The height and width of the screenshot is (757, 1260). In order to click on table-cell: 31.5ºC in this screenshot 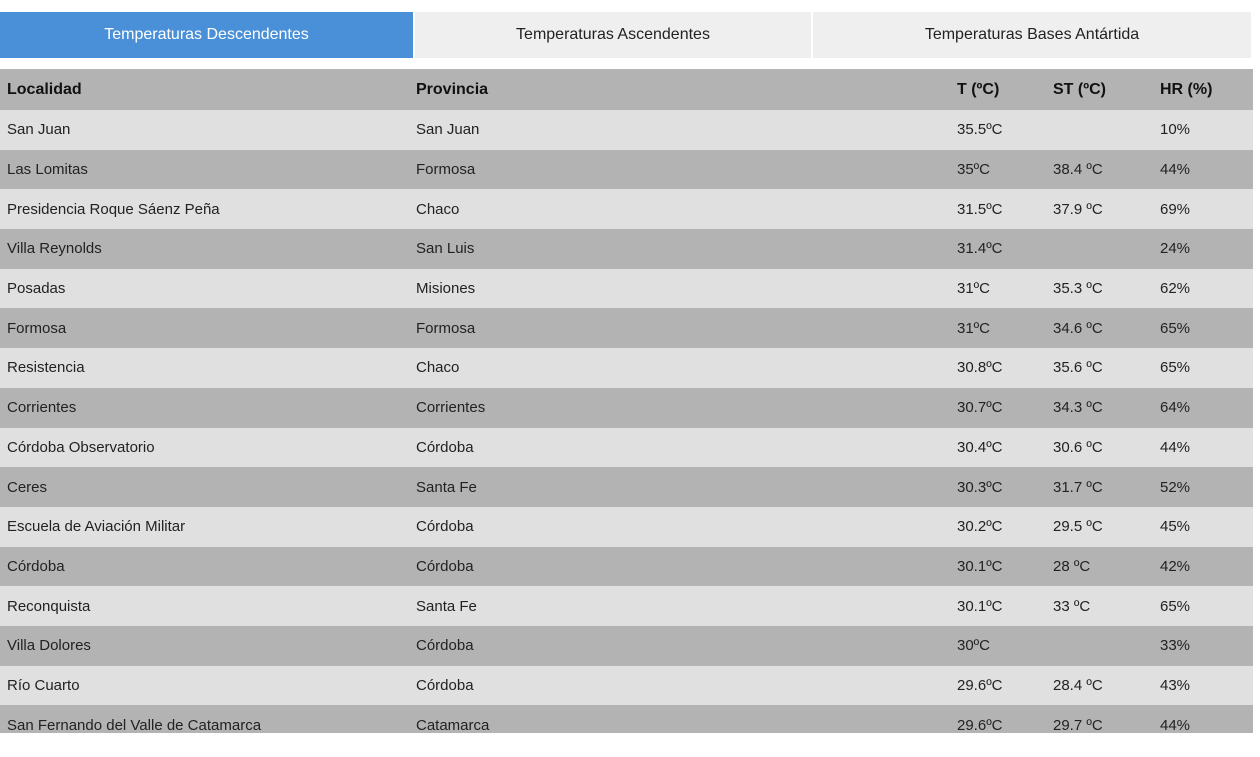, I will do `click(998, 209)`.